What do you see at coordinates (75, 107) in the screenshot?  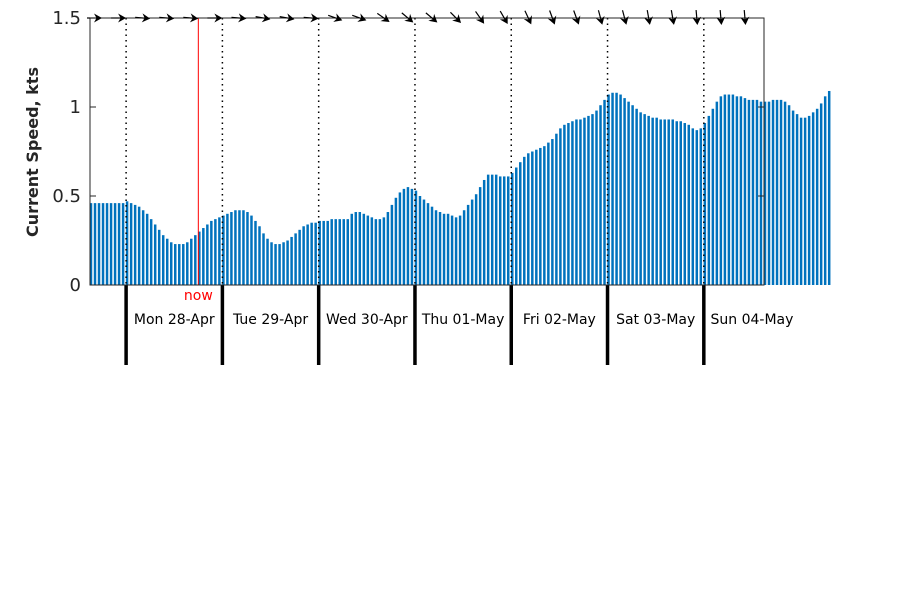 I see `y-tick-label: 1` at bounding box center [75, 107].